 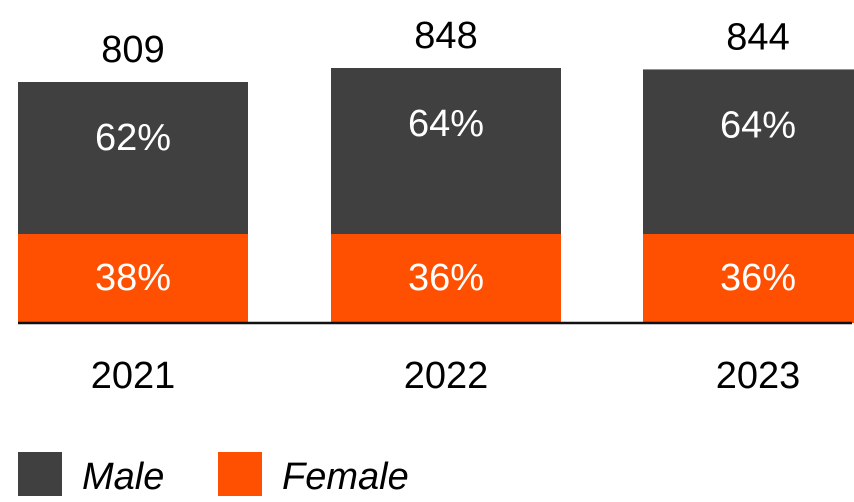 What do you see at coordinates (240, 474) in the screenshot?
I see `legend-swatch-female` at bounding box center [240, 474].